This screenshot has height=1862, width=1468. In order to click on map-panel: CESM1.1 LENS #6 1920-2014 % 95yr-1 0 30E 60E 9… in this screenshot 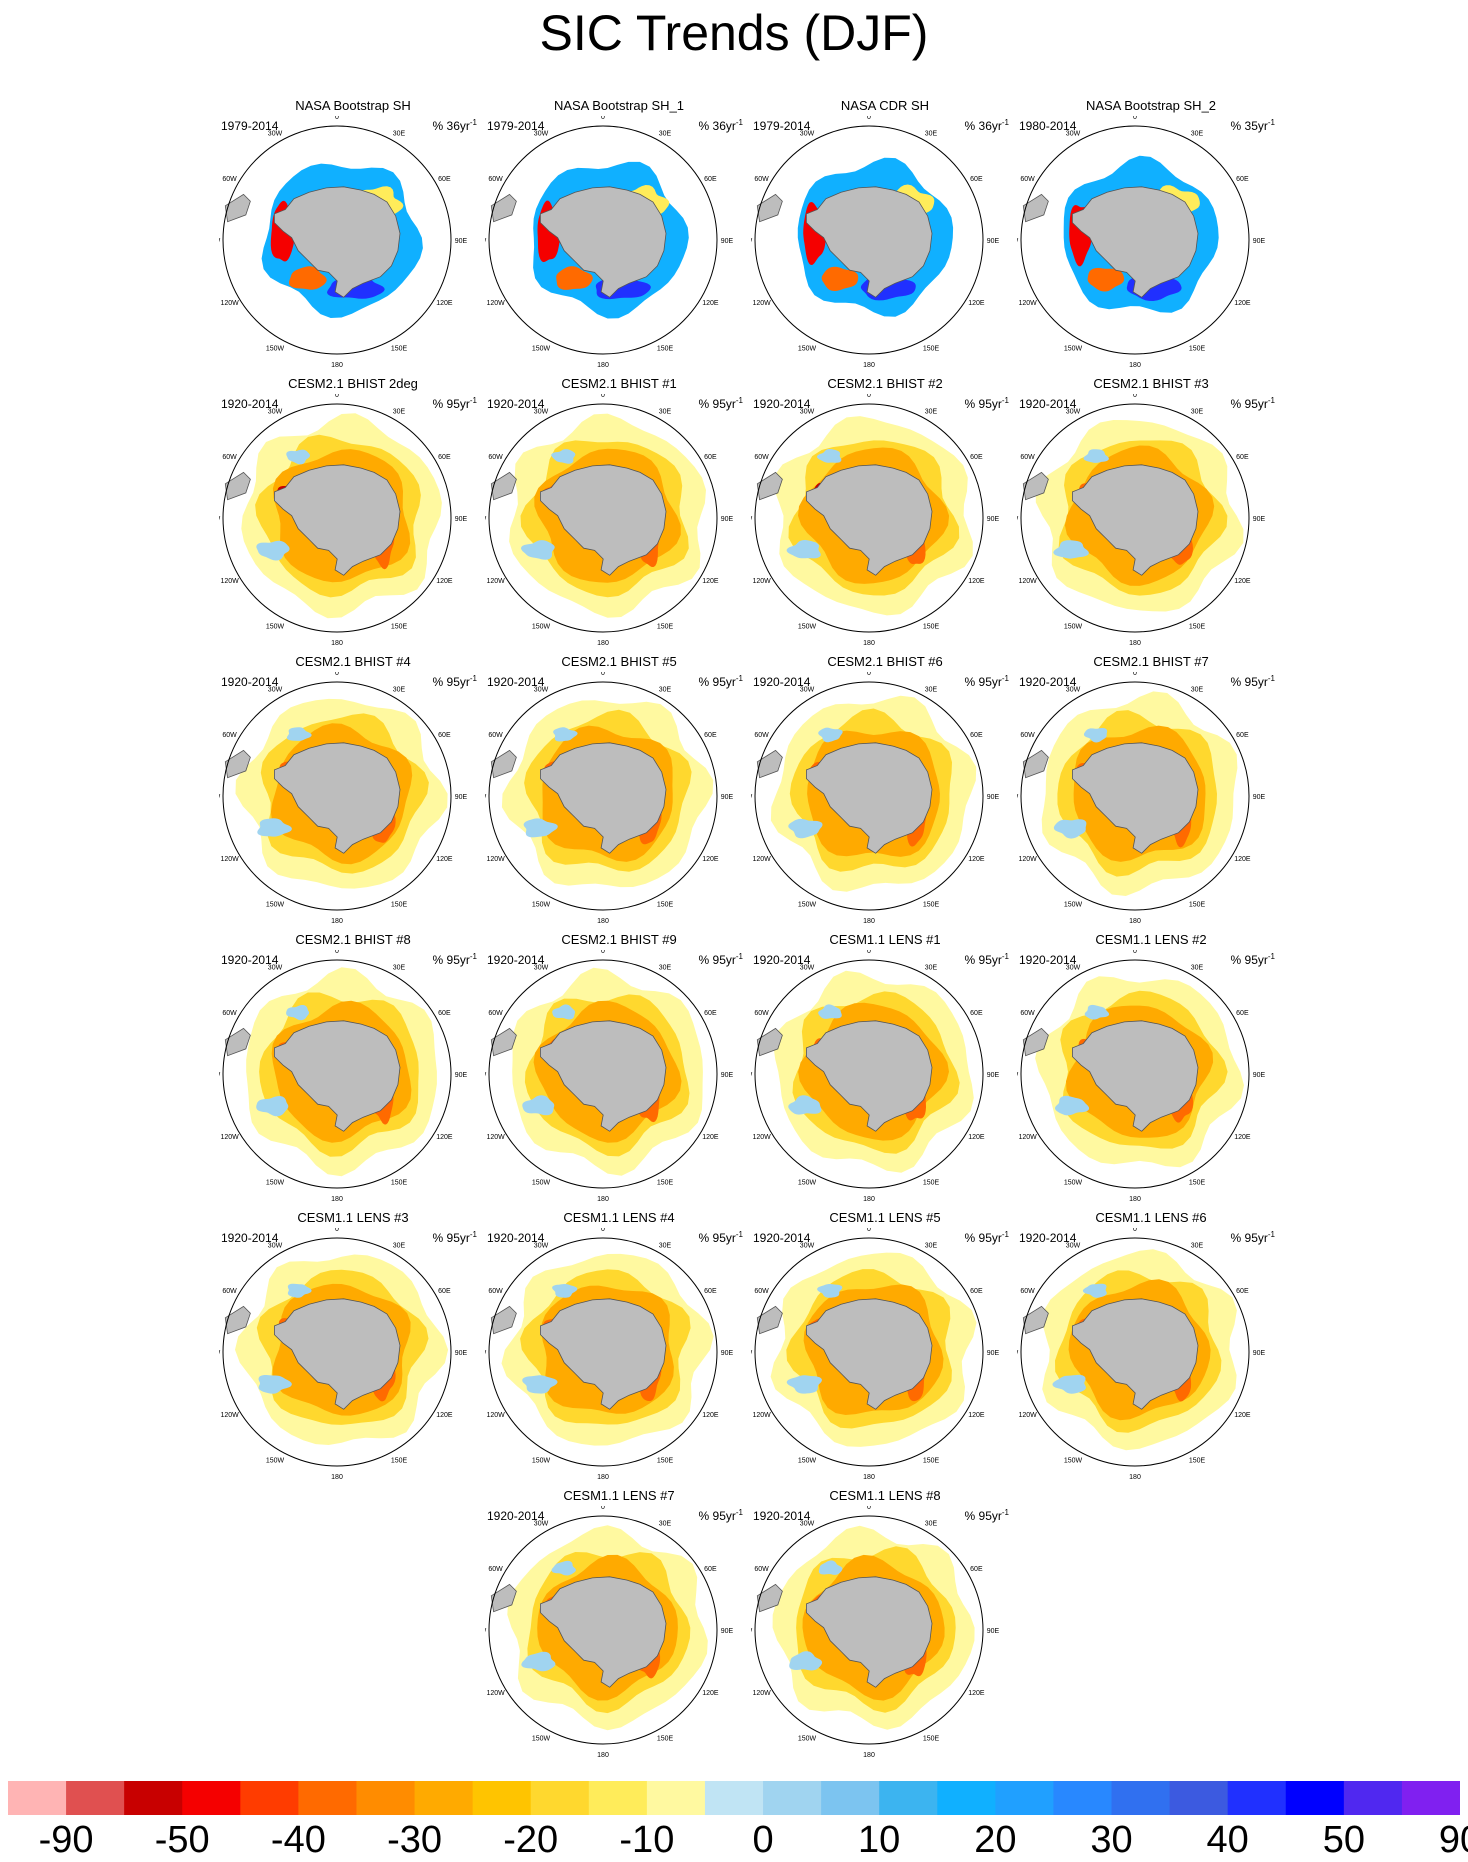, I will do `click(1151, 1349)`.